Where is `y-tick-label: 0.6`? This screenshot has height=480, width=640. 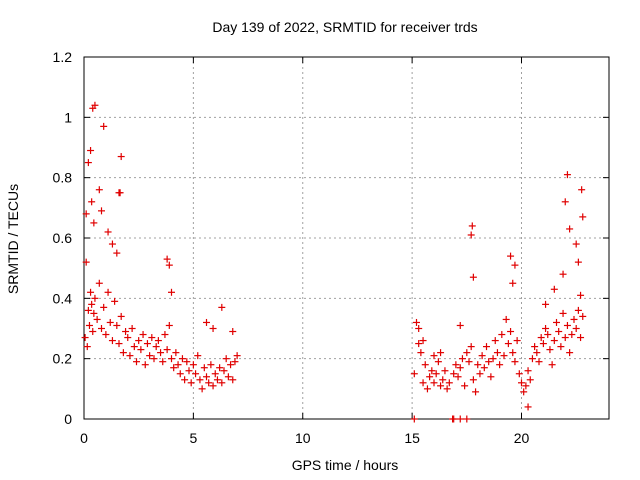 y-tick-label: 0.6 is located at coordinates (63, 238).